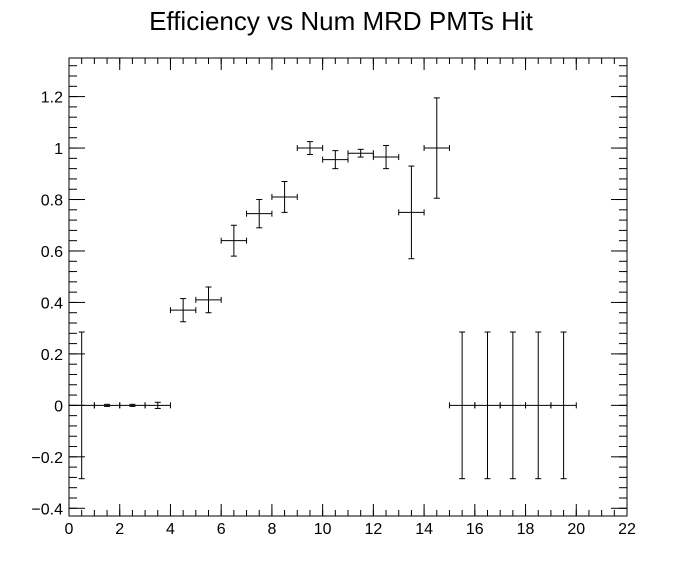 This screenshot has width=696, height=572. I want to click on x-tick-label: 10, so click(323, 529).